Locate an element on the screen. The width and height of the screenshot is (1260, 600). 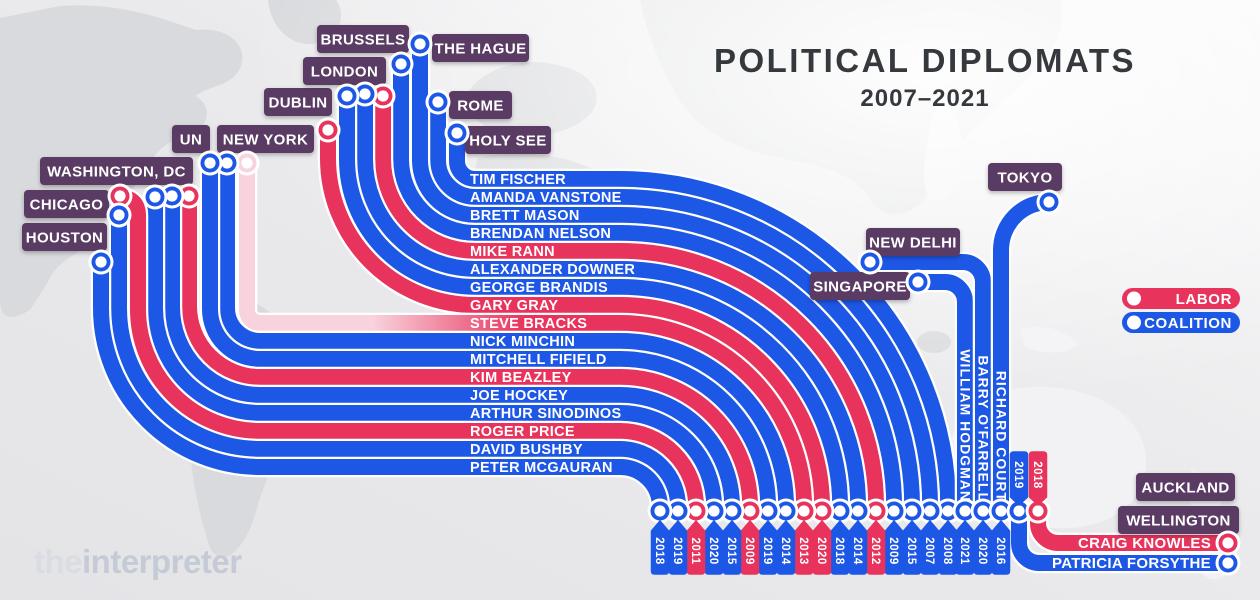
year-tag-arthur-sinodinos-text: 2020 is located at coordinates (713, 551).